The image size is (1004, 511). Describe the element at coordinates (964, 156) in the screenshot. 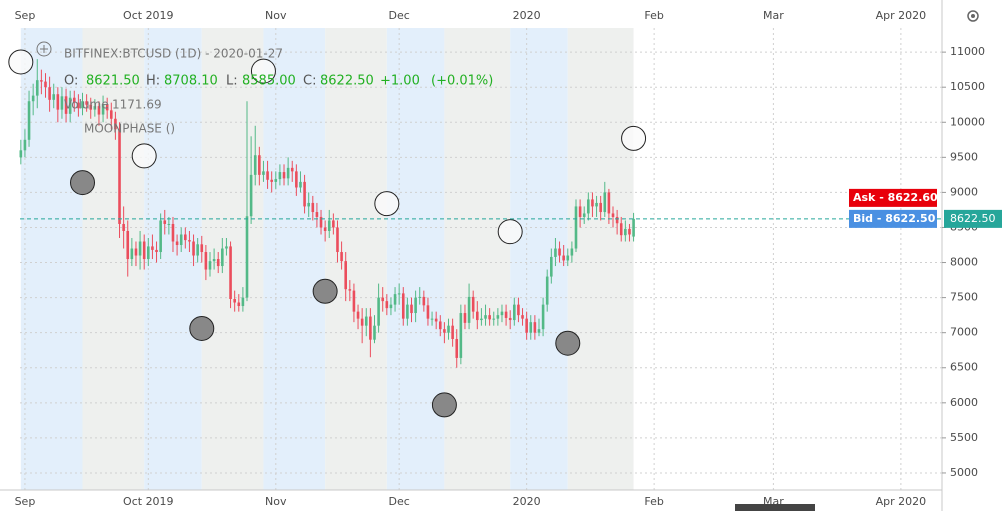

I see `y-tick-label: 9500` at that location.